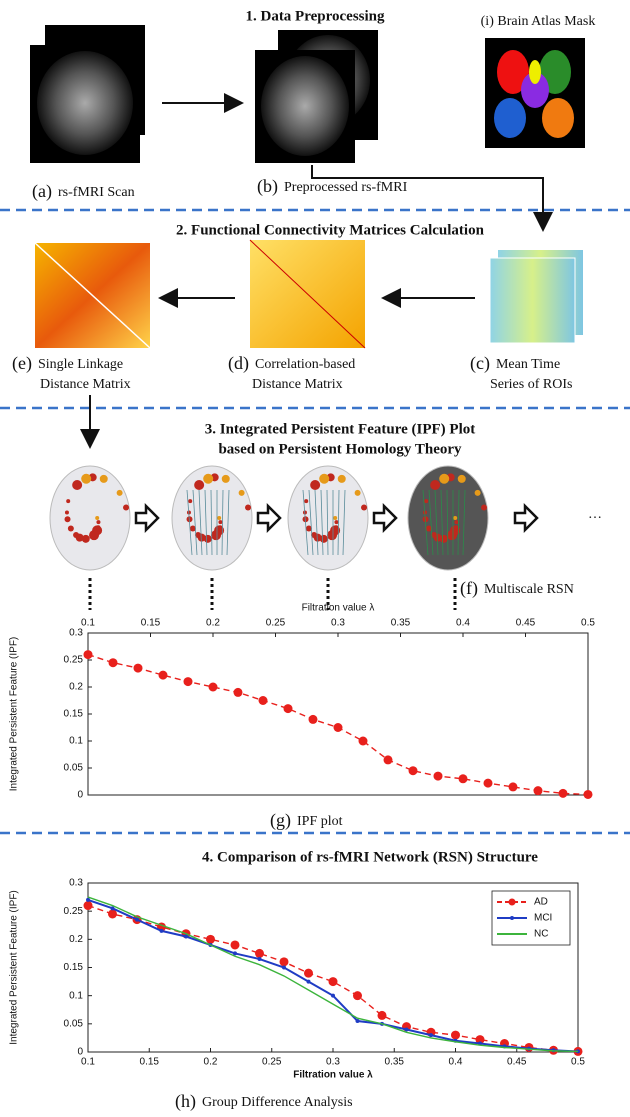  What do you see at coordinates (456, 1062) in the screenshot?
I see `x-tick-label: 0.4` at bounding box center [456, 1062].